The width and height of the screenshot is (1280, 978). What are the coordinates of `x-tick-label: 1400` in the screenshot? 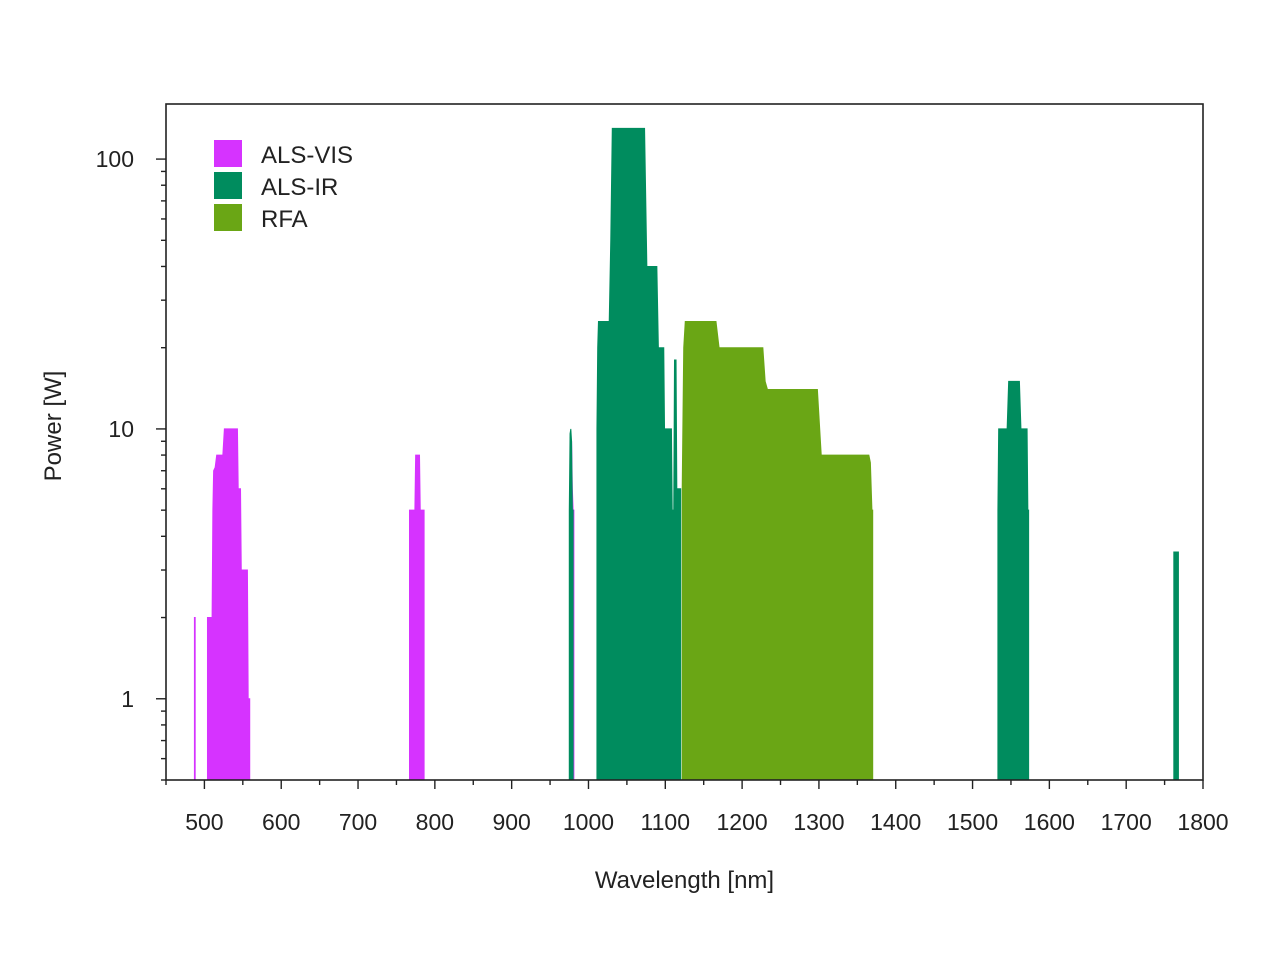 It's located at (895, 822).